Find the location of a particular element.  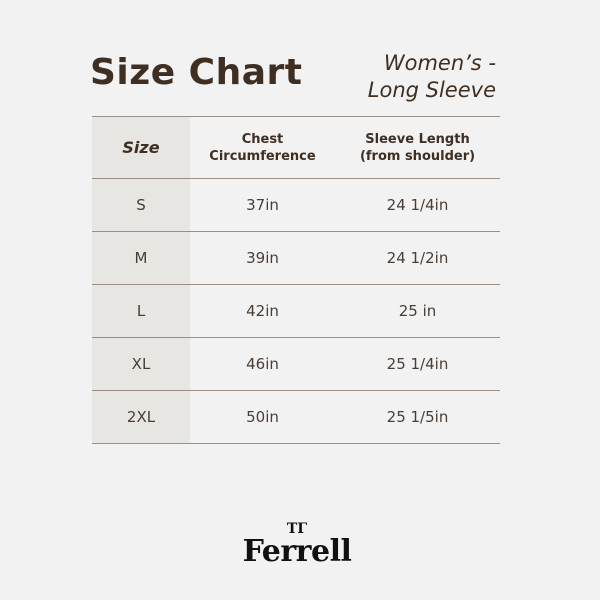

brand-logo: ΤΓ Ferrell is located at coordinates (297, 545).